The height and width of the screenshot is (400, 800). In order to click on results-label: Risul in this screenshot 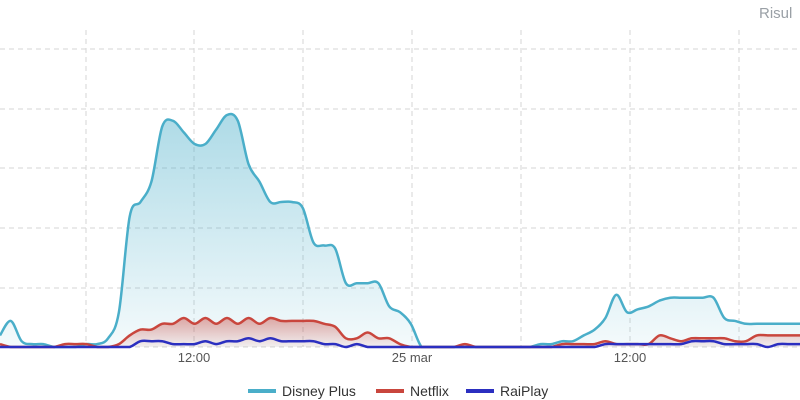, I will do `click(776, 13)`.